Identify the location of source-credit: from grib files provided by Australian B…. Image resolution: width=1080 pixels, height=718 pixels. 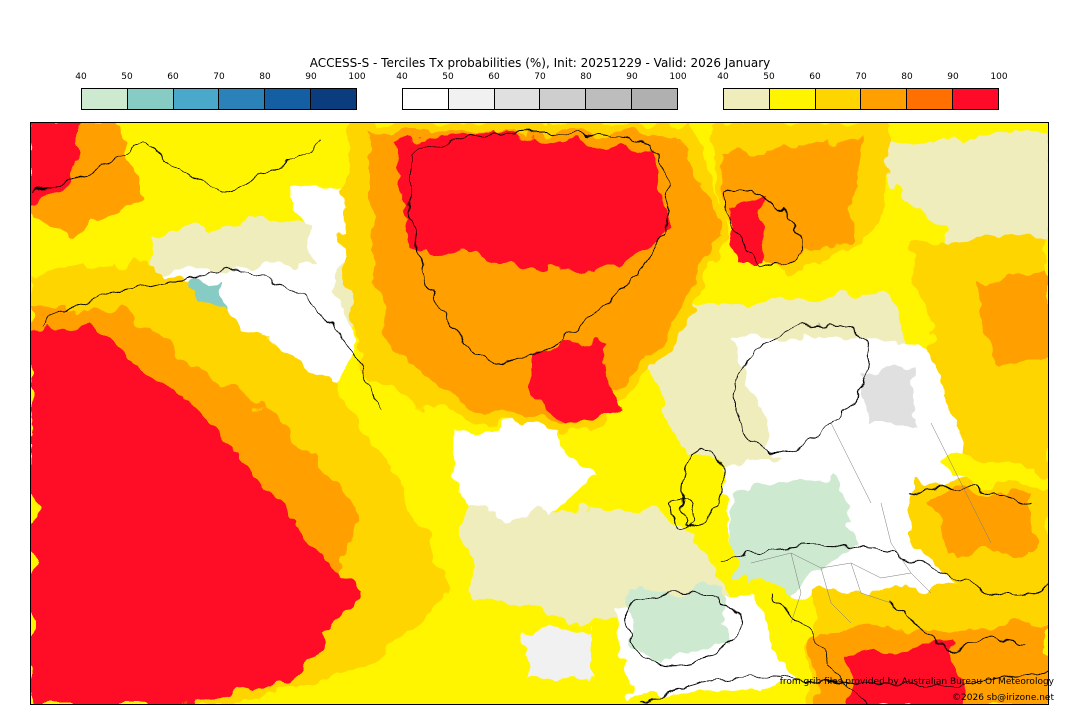
(916, 682).